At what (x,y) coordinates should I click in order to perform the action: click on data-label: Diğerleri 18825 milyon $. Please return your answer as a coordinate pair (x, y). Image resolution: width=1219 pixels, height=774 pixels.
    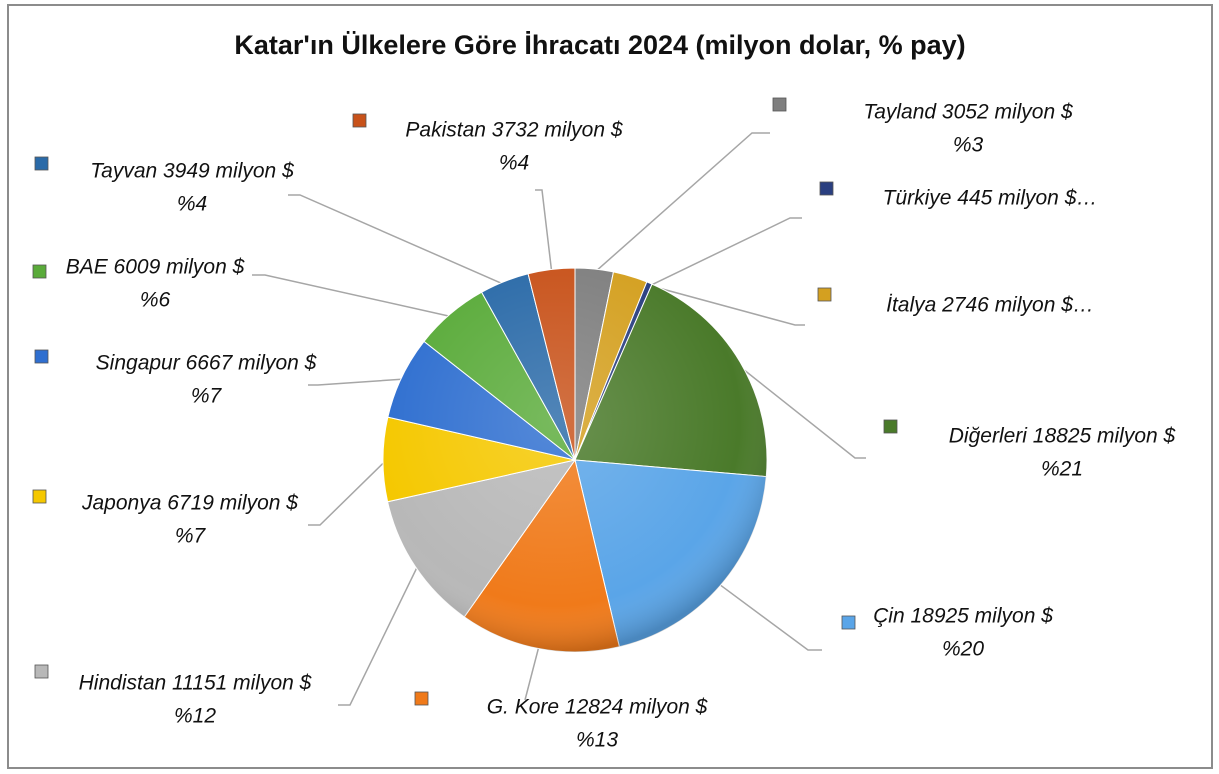
    Looking at the image, I should click on (1062, 436).